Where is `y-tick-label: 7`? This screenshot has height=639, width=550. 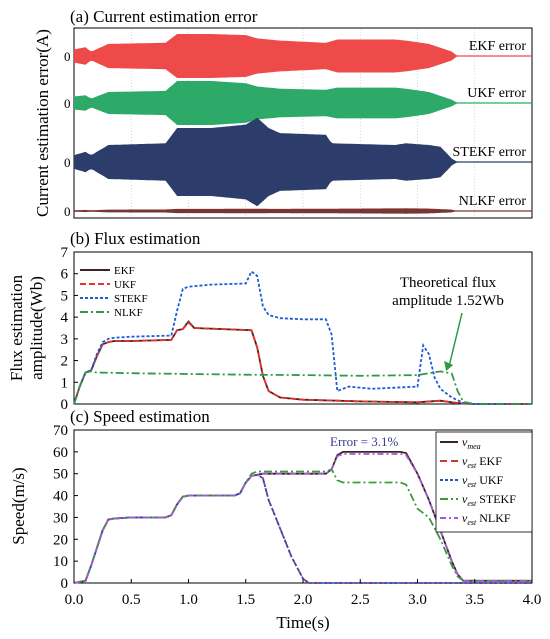 y-tick-label: 7 is located at coordinates (65, 253).